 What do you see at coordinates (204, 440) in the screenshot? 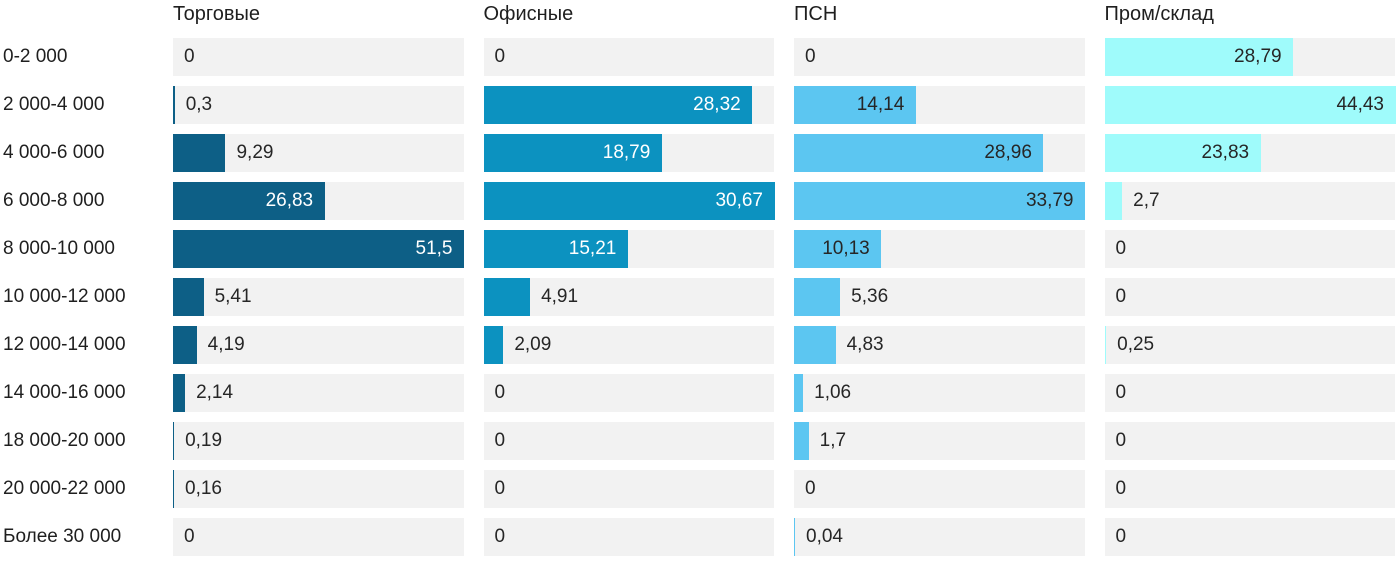
I see `bar-value-label: 0,19` at bounding box center [204, 440].